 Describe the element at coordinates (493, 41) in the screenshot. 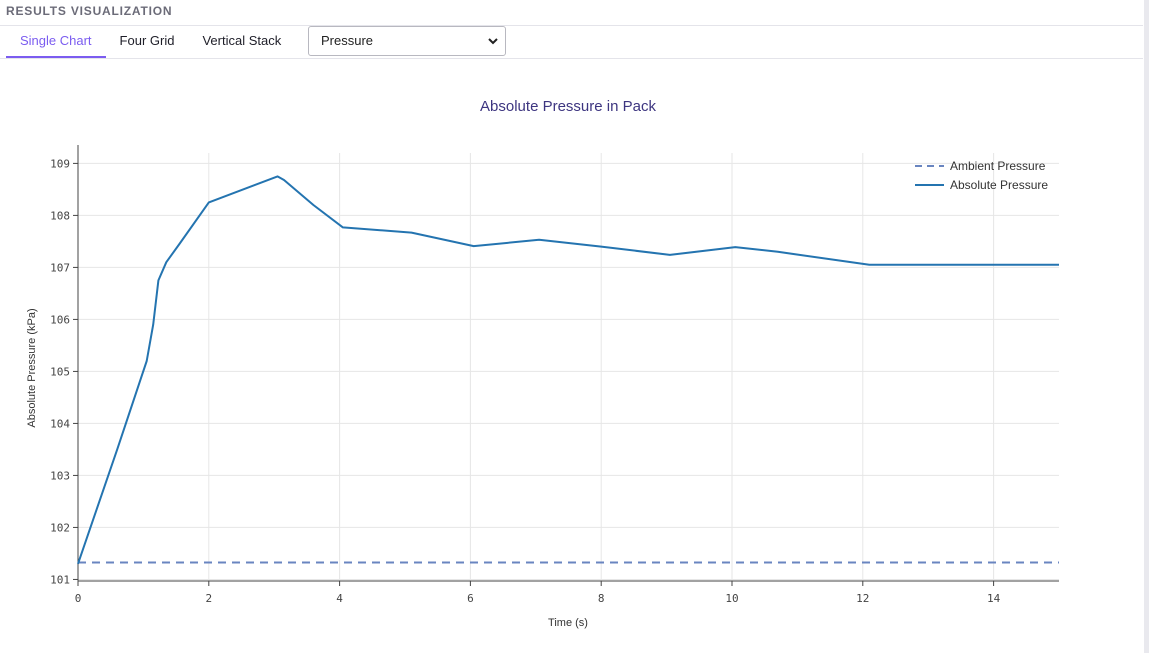

I see `chevron-down-icon` at that location.